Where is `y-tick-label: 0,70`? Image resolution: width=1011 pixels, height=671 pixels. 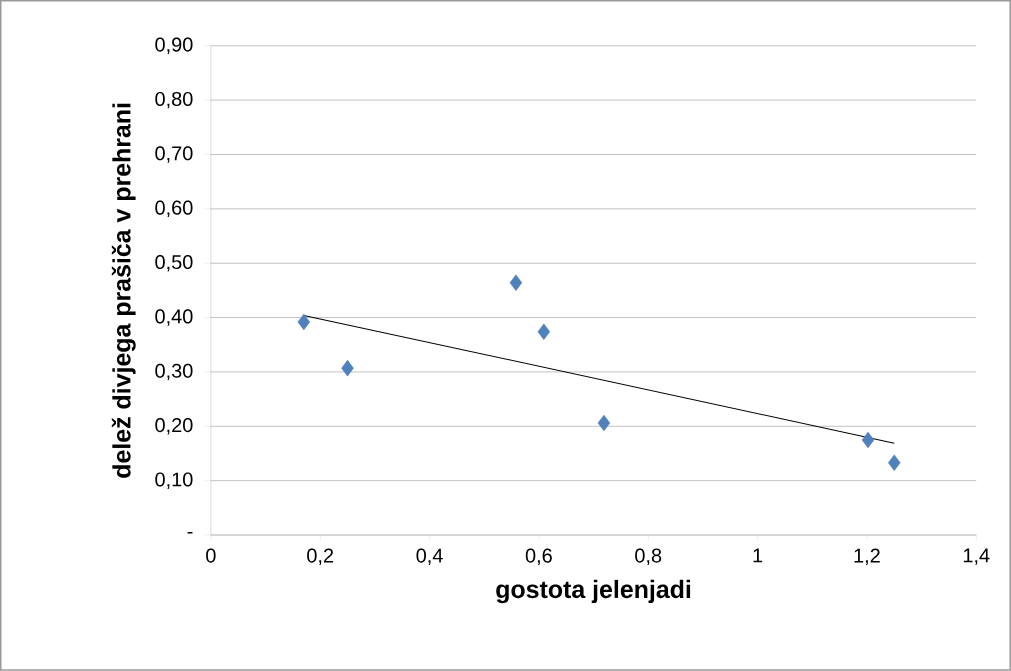 y-tick-label: 0,70 is located at coordinates (174, 154).